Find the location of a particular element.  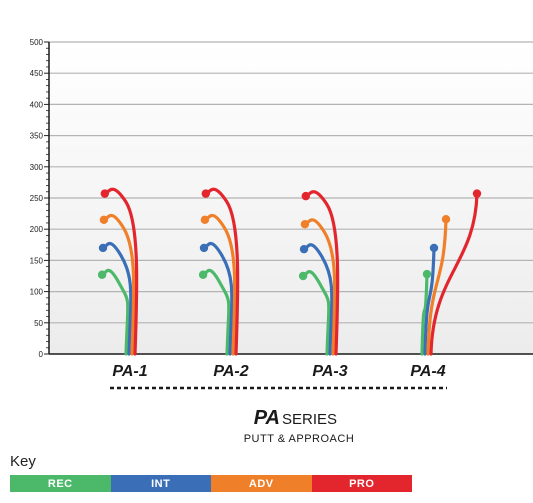

key-item-adv: ADV is located at coordinates (261, 483).